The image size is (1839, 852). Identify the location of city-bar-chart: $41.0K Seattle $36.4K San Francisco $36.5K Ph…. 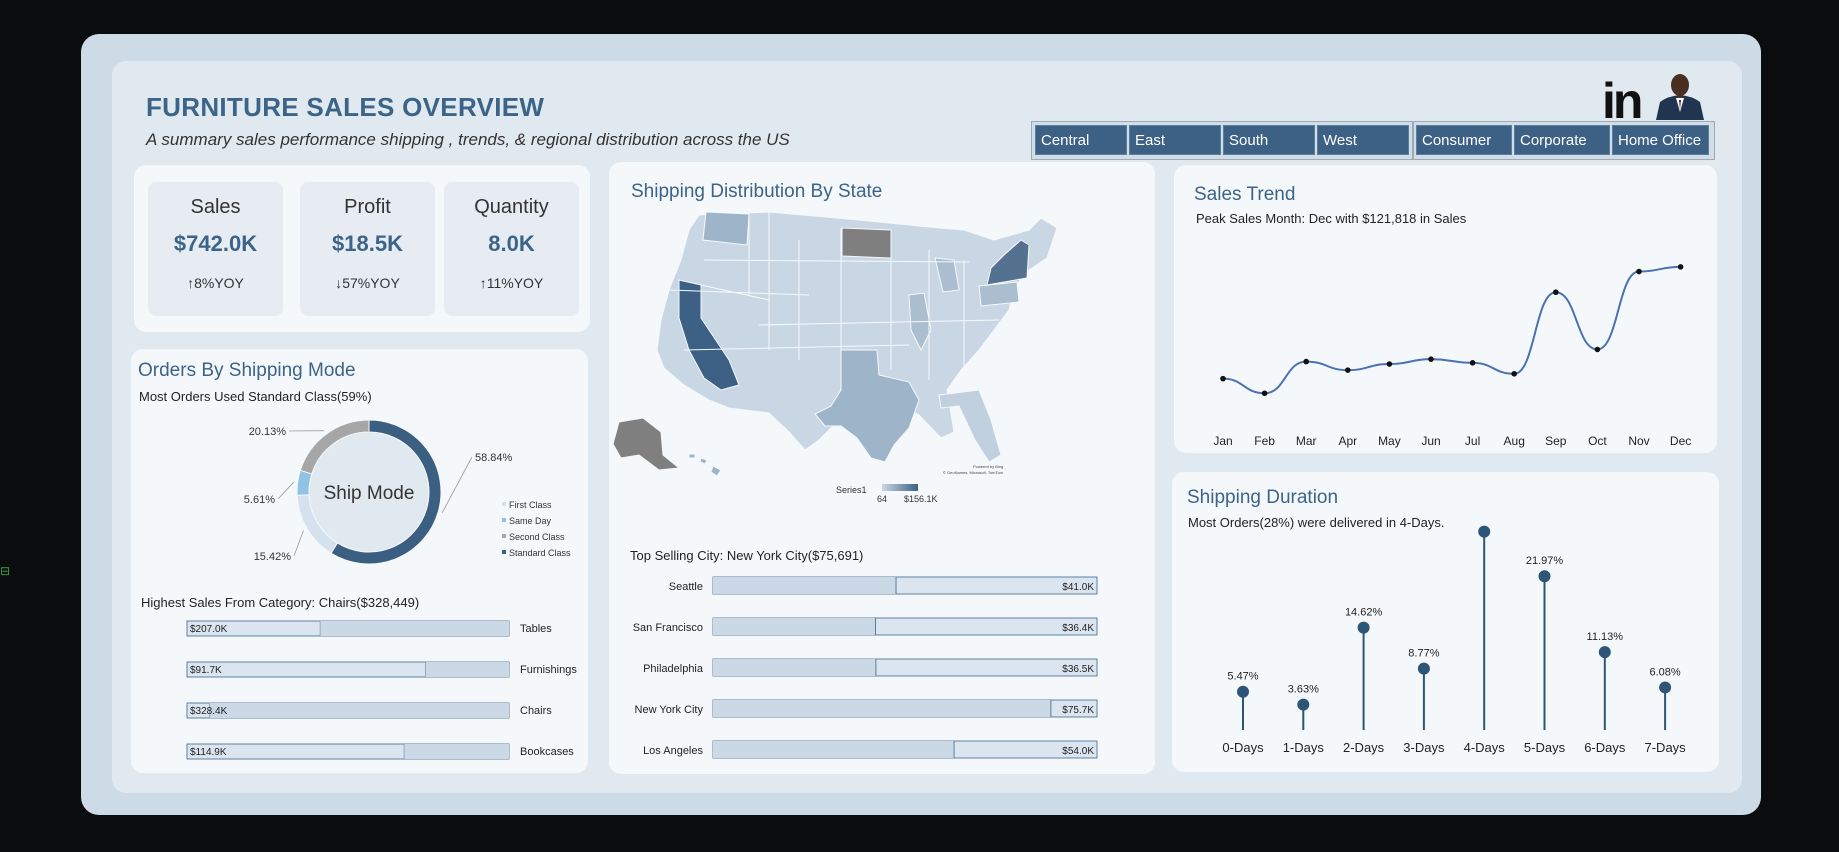
(865, 667).